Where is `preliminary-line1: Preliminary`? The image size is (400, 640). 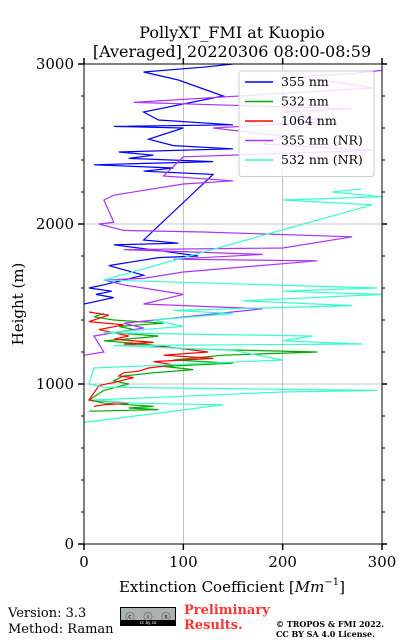
preliminary-line1: Preliminary is located at coordinates (227, 610).